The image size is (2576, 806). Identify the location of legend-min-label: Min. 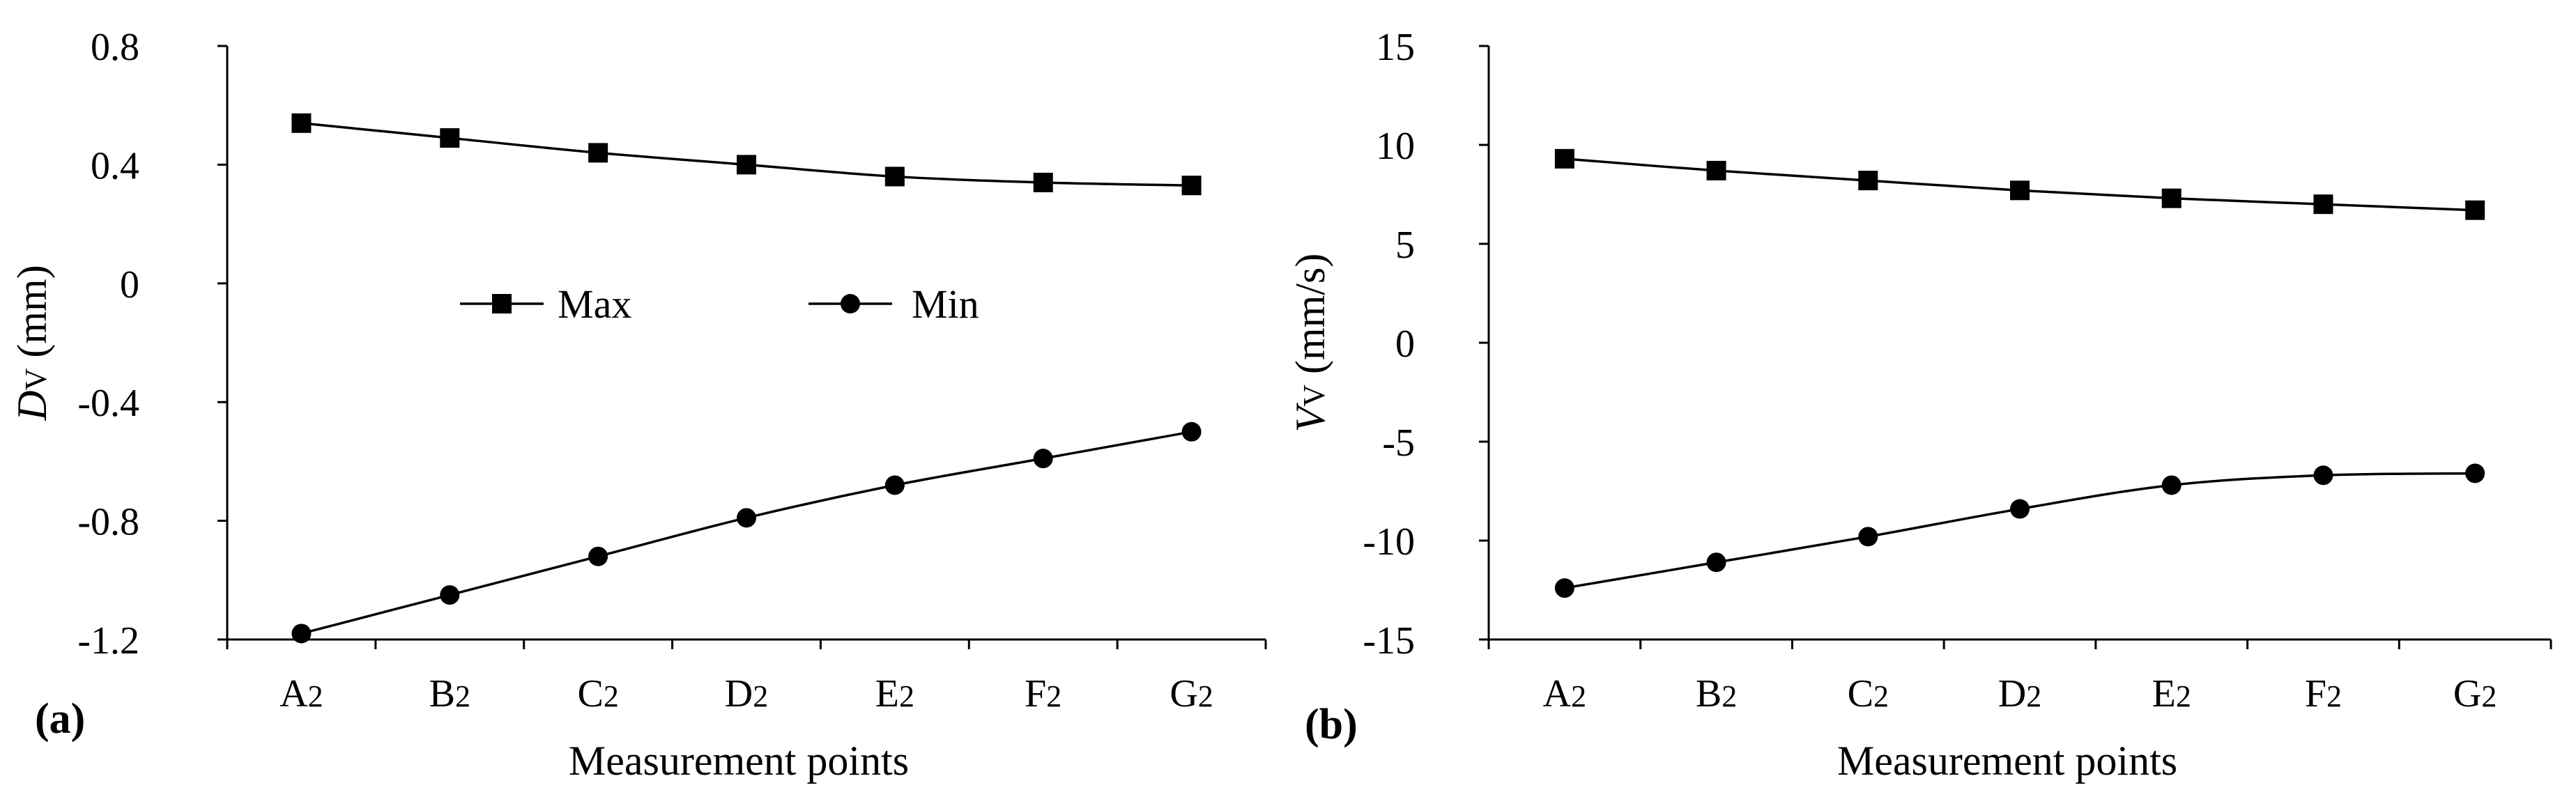
(945, 304).